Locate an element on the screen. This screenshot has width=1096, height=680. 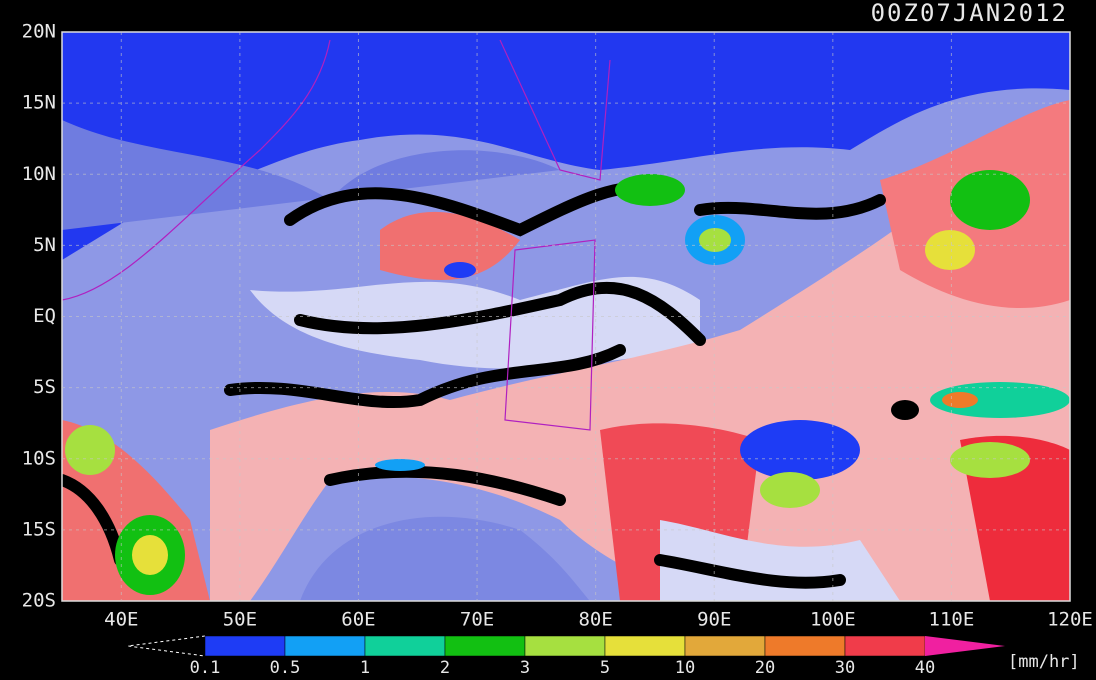
over-triangle is located at coordinates (965, 646).